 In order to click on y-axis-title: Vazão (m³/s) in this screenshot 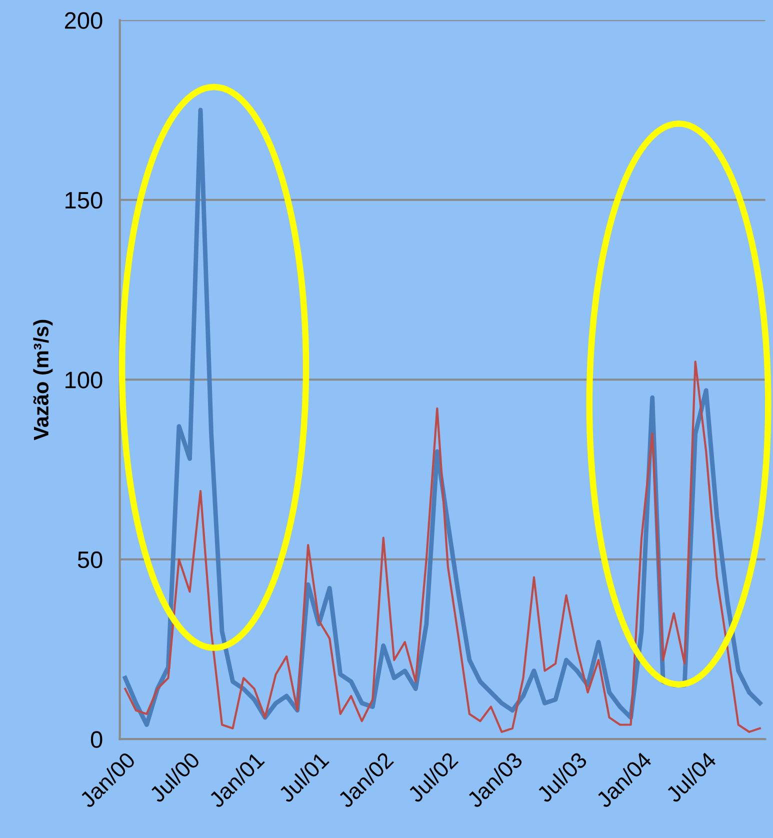, I will do `click(43, 380)`.